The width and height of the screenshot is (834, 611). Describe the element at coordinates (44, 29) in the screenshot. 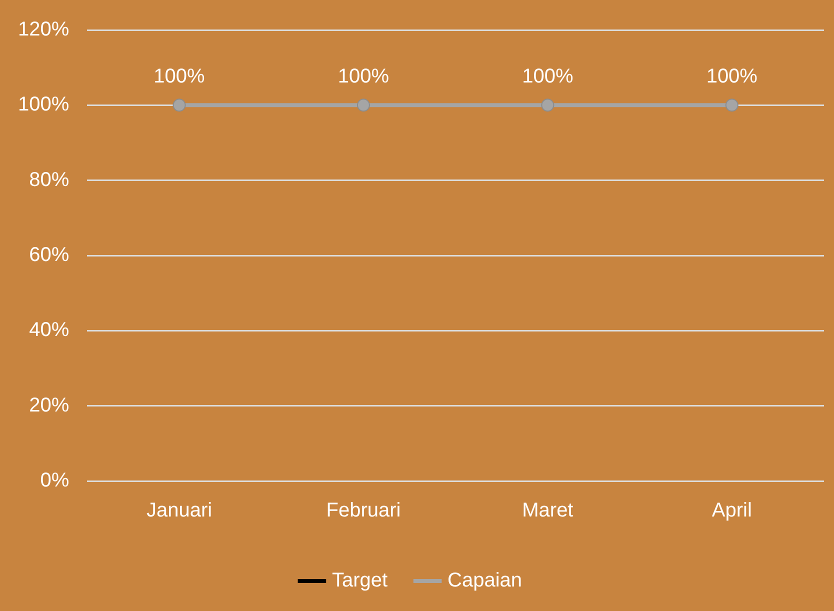

I see `y-tick-label: 120%` at that location.